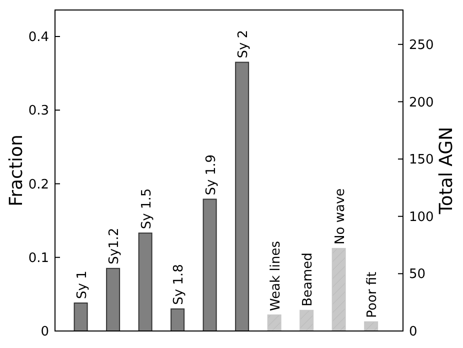 This screenshot has height=348, width=463. What do you see at coordinates (146, 209) in the screenshot?
I see `x-tick-label: Sy 1.5` at bounding box center [146, 209].